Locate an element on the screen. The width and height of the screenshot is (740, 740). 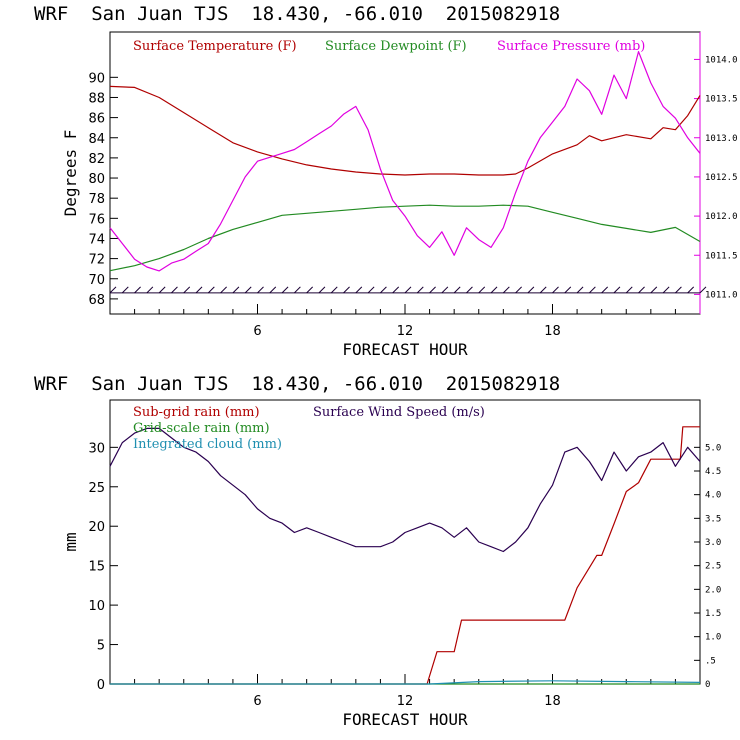
y-tick-label: 10 is located at coordinates (96, 606).